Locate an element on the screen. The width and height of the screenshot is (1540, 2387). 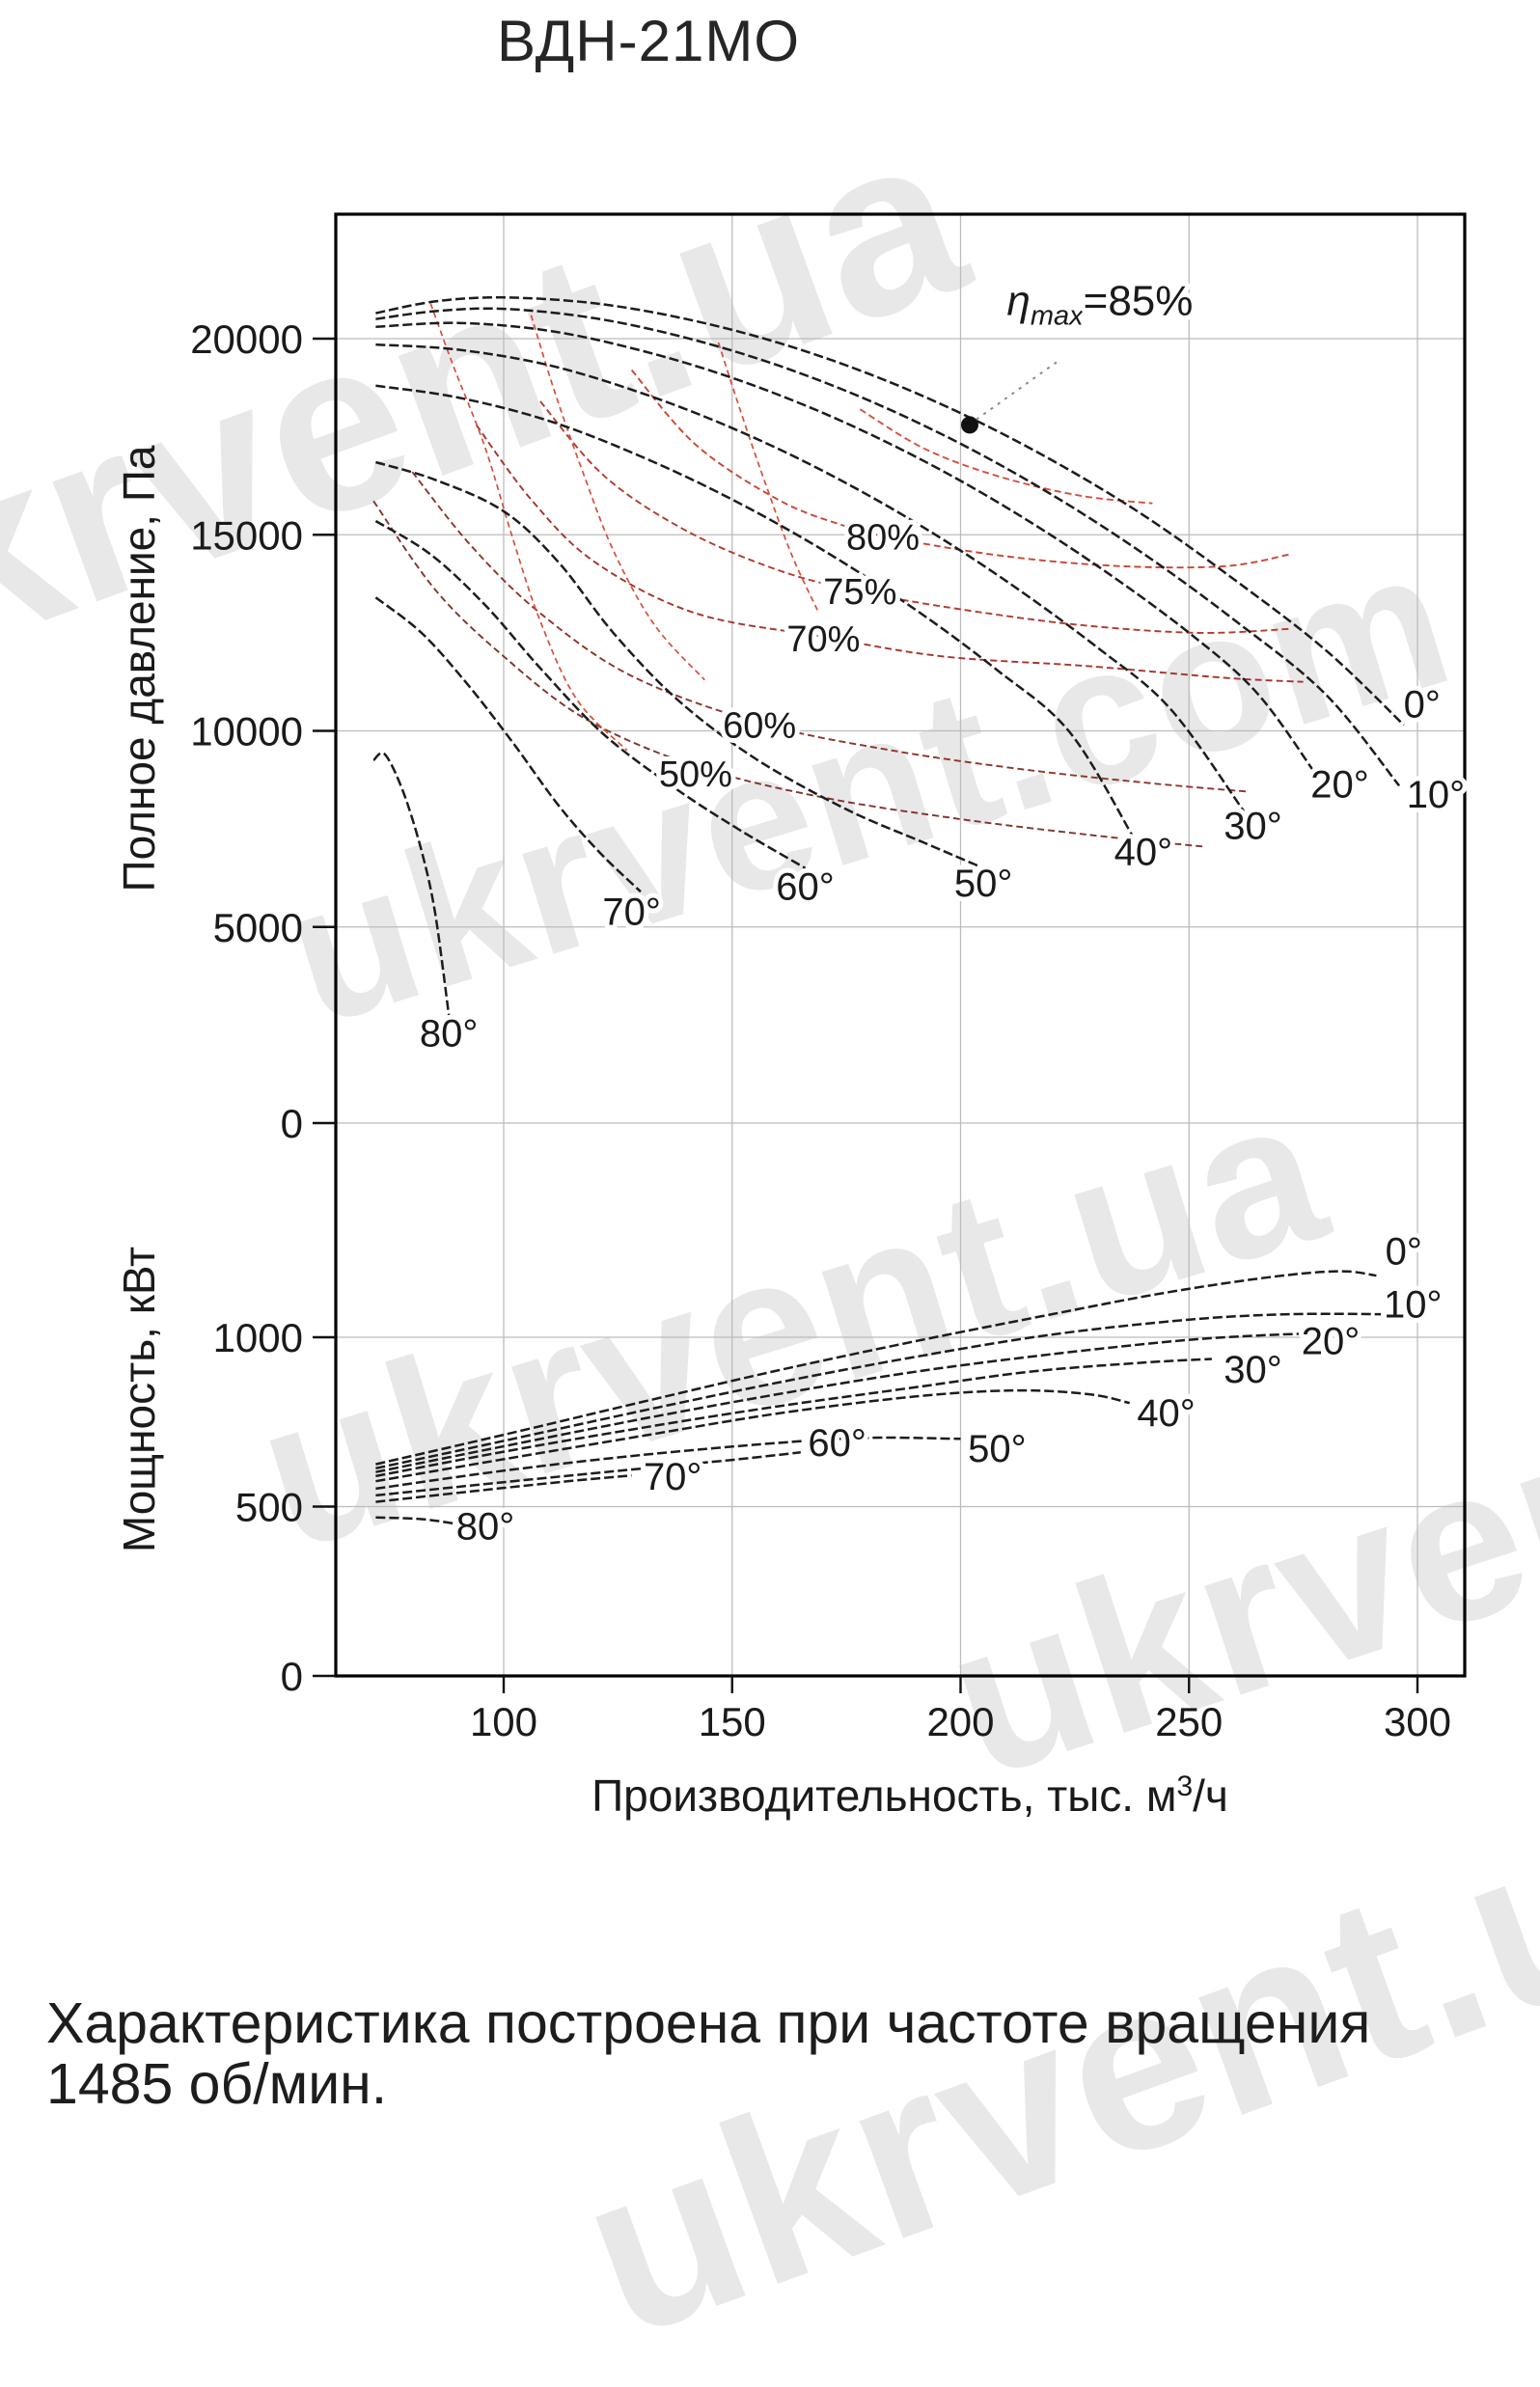
power-curve-label: 20° is located at coordinates (1331, 1342).